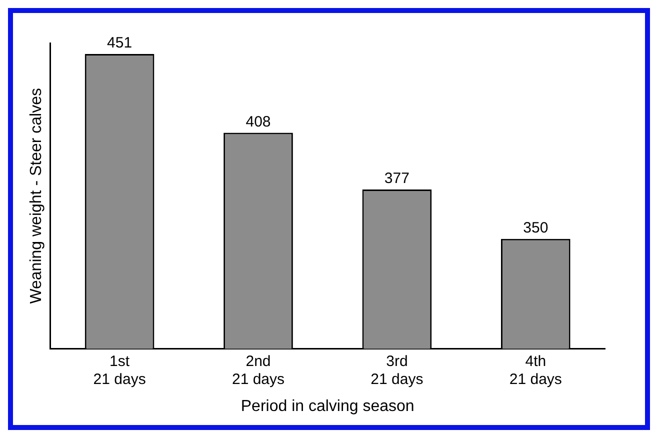 Image resolution: width=658 pixels, height=438 pixels. I want to click on x-tick-label: 4th 21 days, so click(535, 370).